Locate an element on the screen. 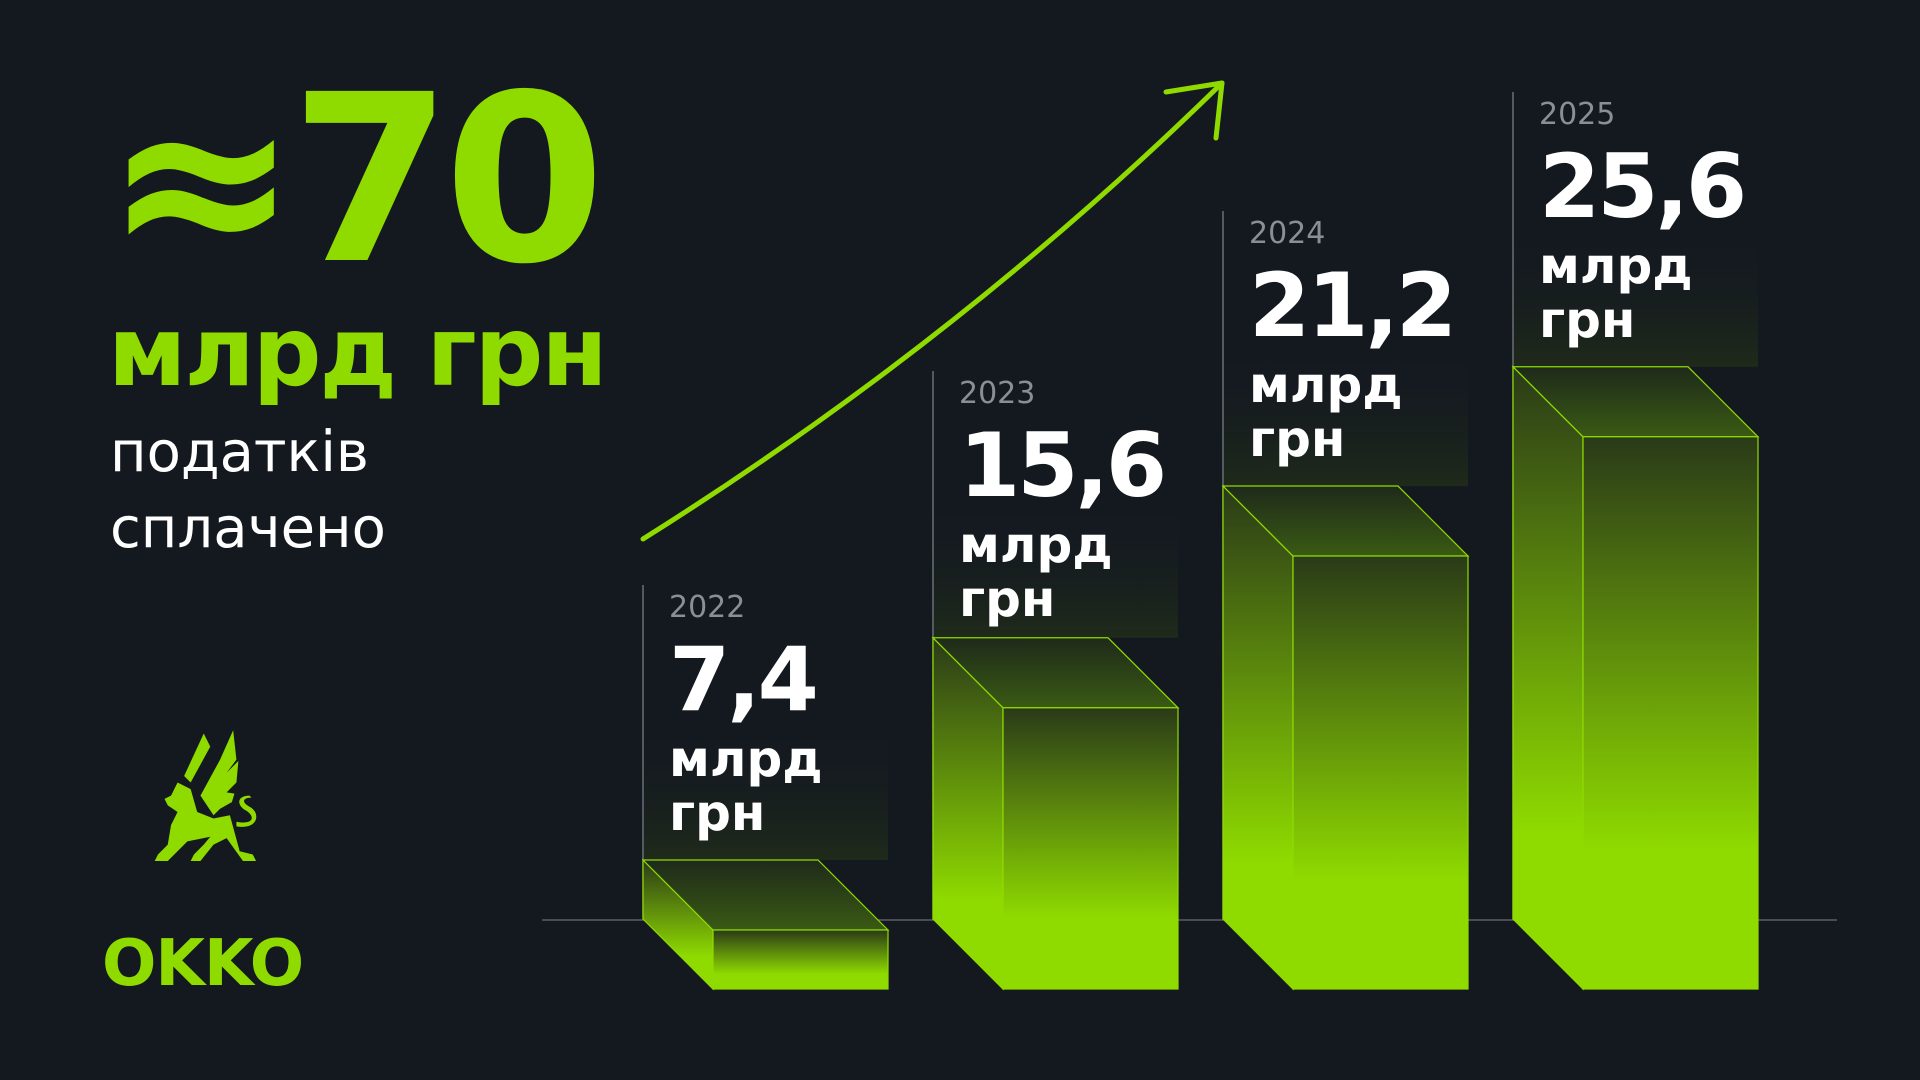 The image size is (1920, 1080). value-label: 7,4 is located at coordinates (744, 679).